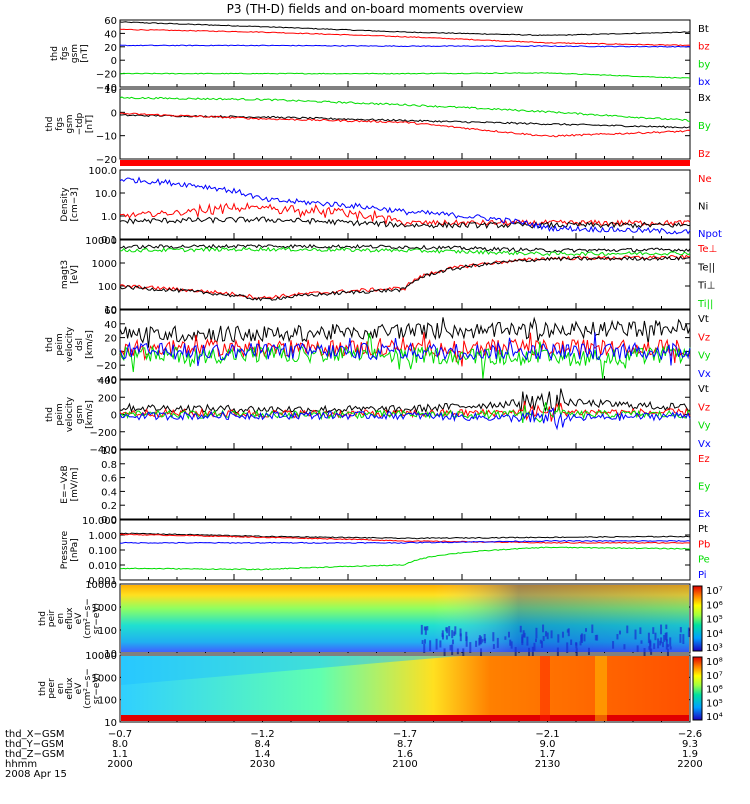 The height and width of the screenshot is (804, 750). What do you see at coordinates (705, 179) in the screenshot?
I see `legend-entry-p3: Ne` at bounding box center [705, 179].